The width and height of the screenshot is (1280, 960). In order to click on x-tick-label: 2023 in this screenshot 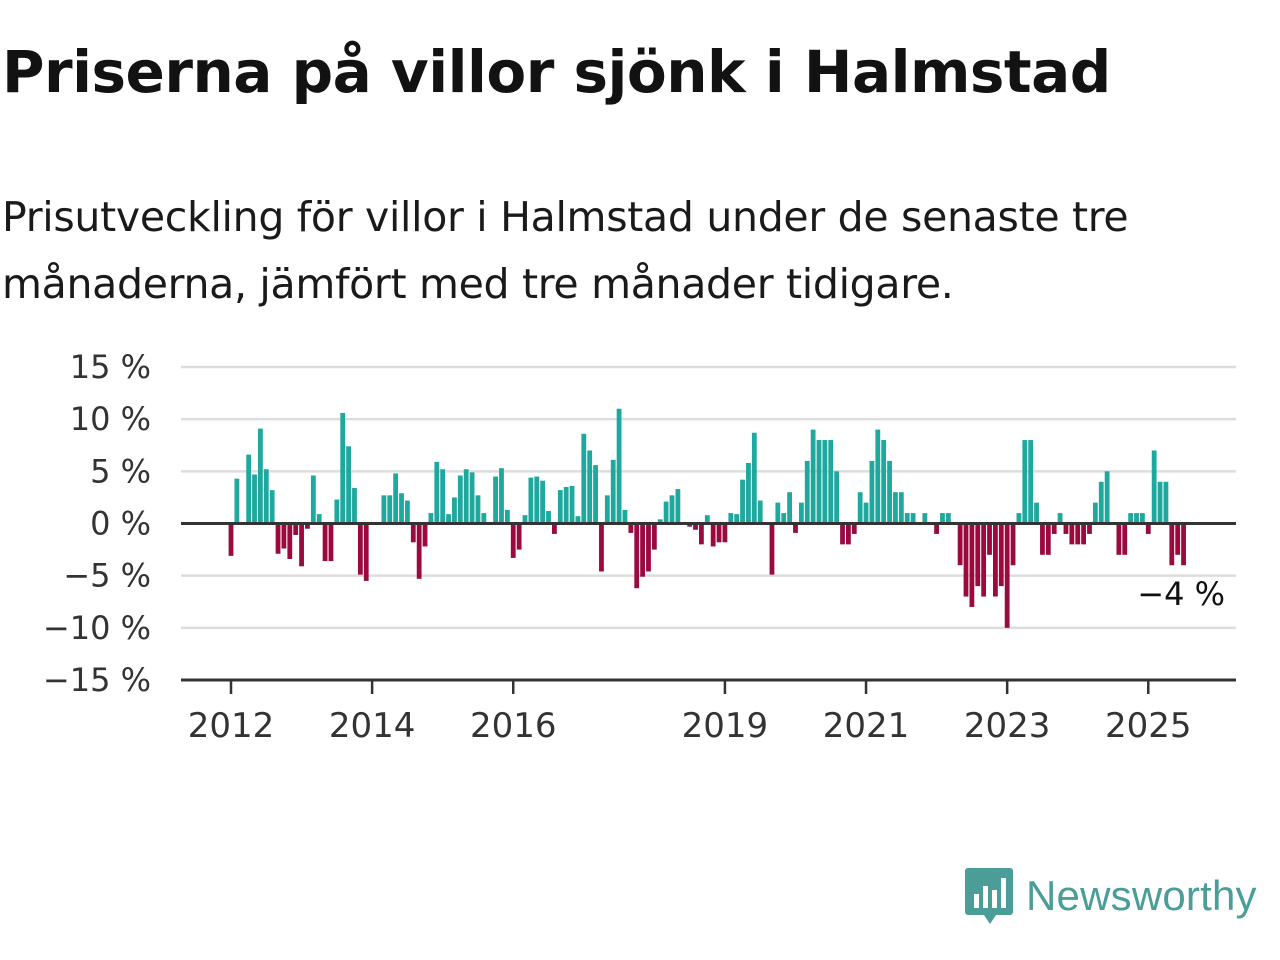, I will do `click(1007, 726)`.